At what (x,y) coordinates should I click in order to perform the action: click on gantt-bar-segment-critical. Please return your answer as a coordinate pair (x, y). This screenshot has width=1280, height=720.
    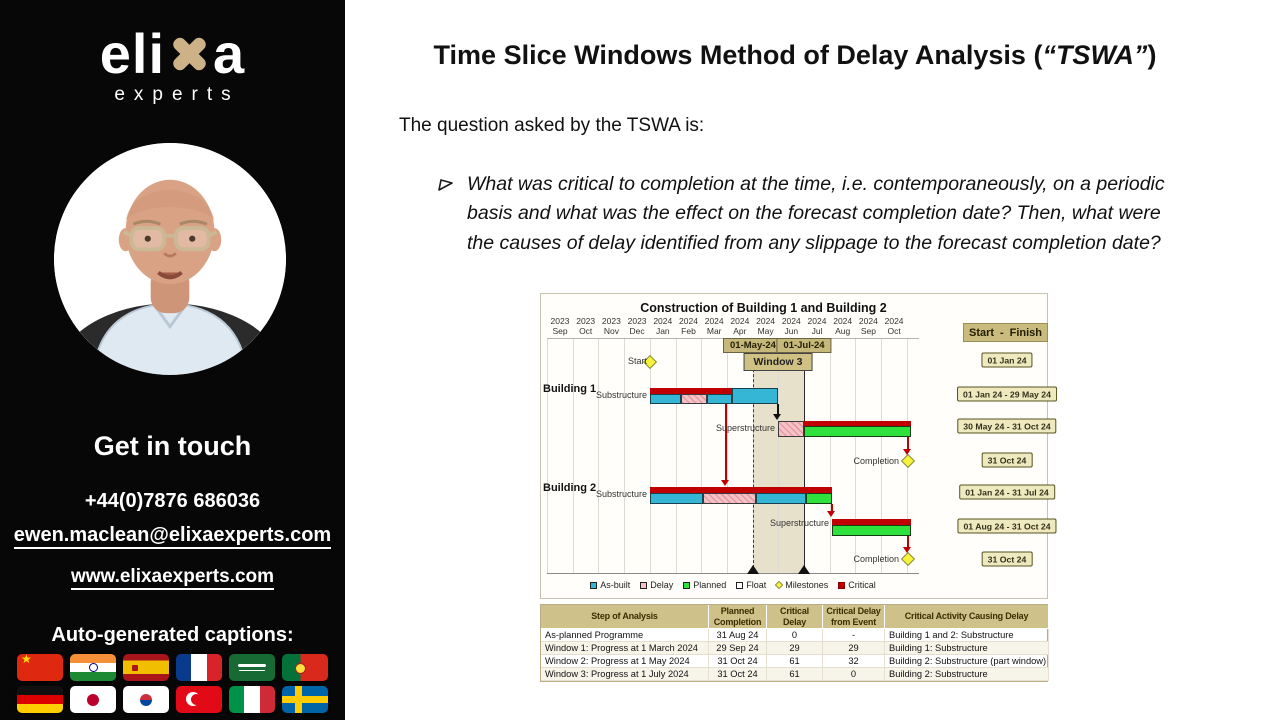
    Looking at the image, I should click on (871, 522).